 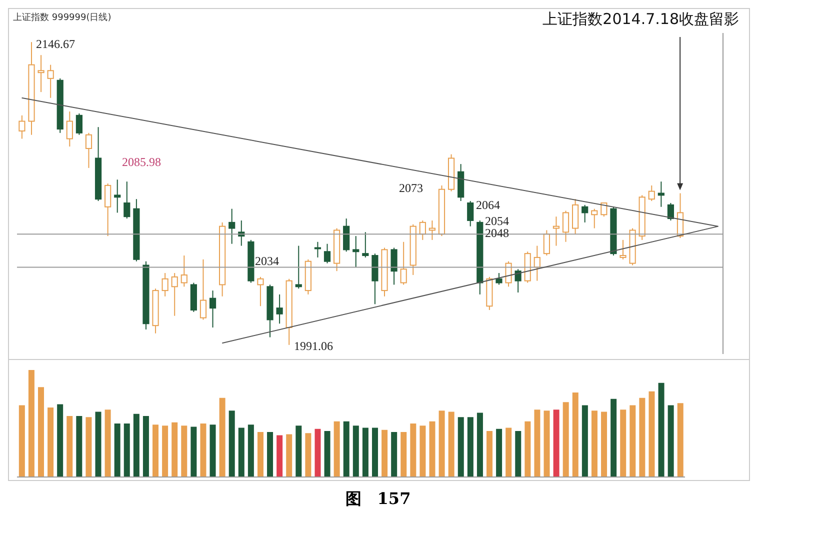 I want to click on annotation: 2054, so click(x=497, y=221).